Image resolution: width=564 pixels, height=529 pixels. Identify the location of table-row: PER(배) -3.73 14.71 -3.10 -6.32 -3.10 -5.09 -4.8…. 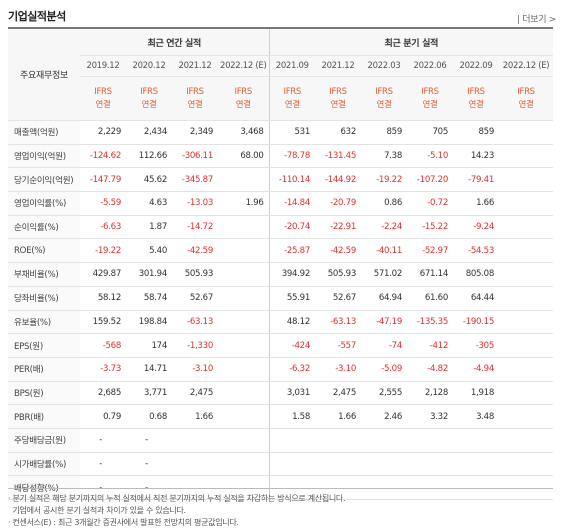
(281, 369).